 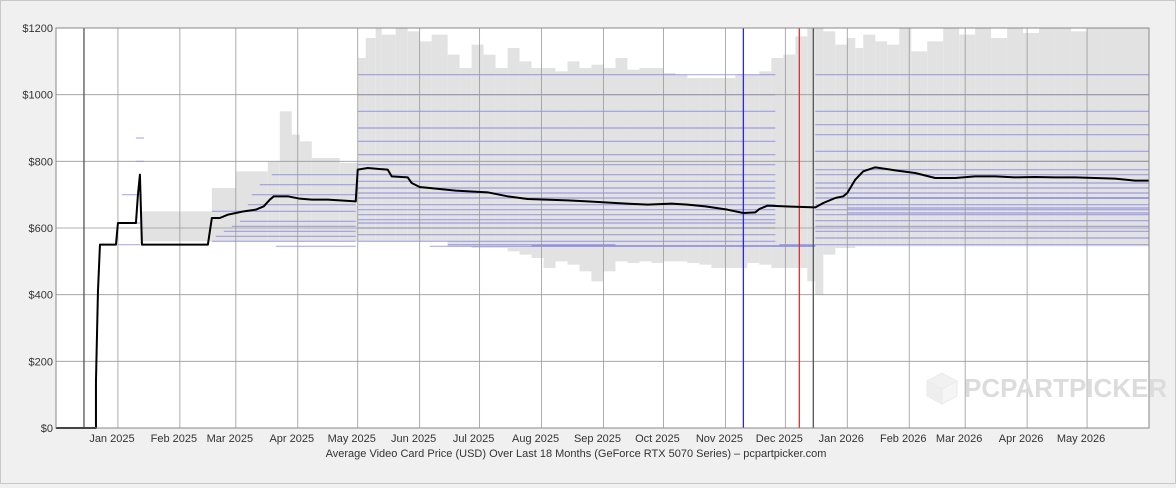 What do you see at coordinates (111, 439) in the screenshot?
I see `x-tick-label: Jan 2025` at bounding box center [111, 439].